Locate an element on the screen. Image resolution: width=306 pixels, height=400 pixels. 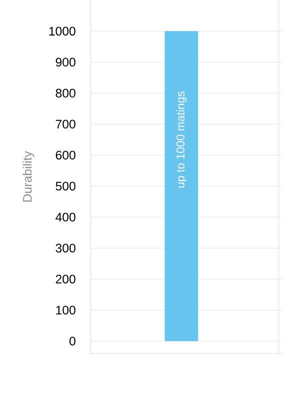
y-tick-label: 400 is located at coordinates (66, 217).